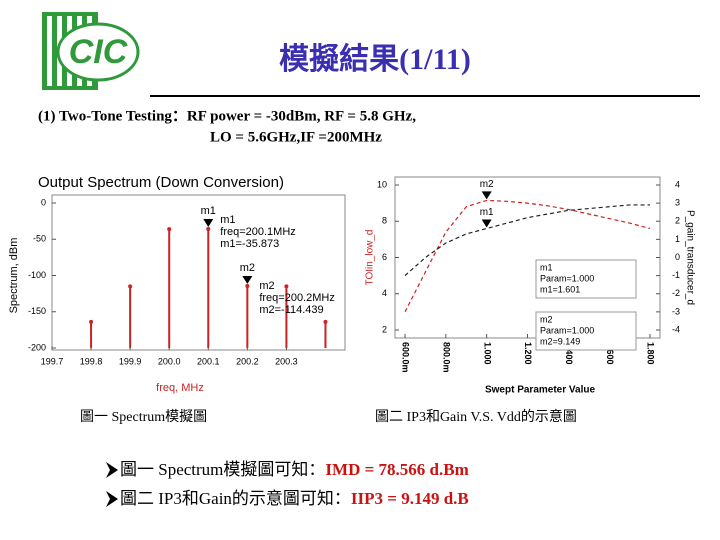  I want to click on x-tick-label: 199.9, so click(130, 361).